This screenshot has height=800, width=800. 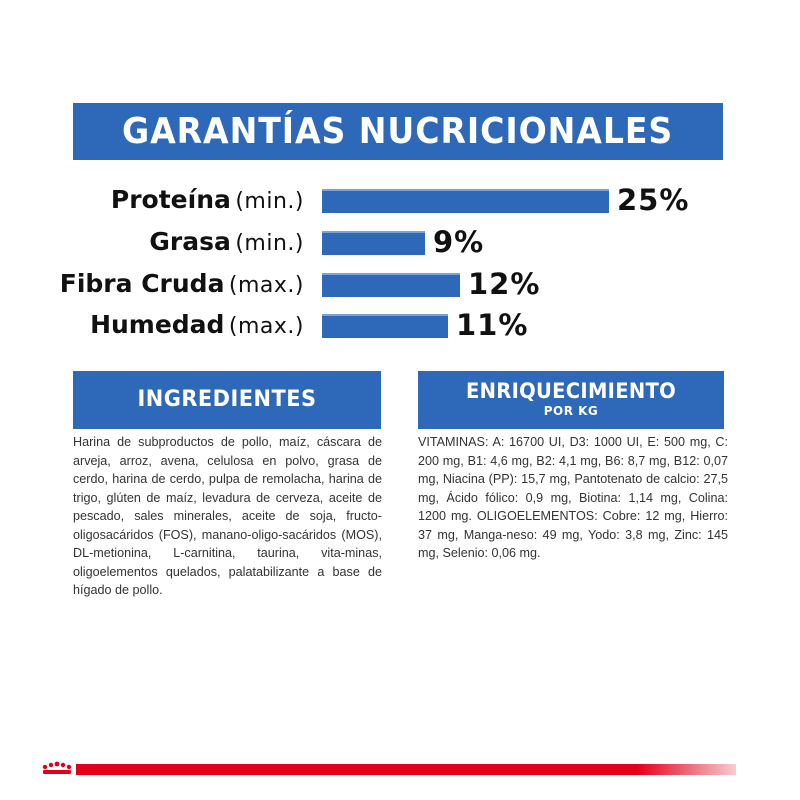 I want to click on nutrient-value: 12%, so click(x=504, y=284).